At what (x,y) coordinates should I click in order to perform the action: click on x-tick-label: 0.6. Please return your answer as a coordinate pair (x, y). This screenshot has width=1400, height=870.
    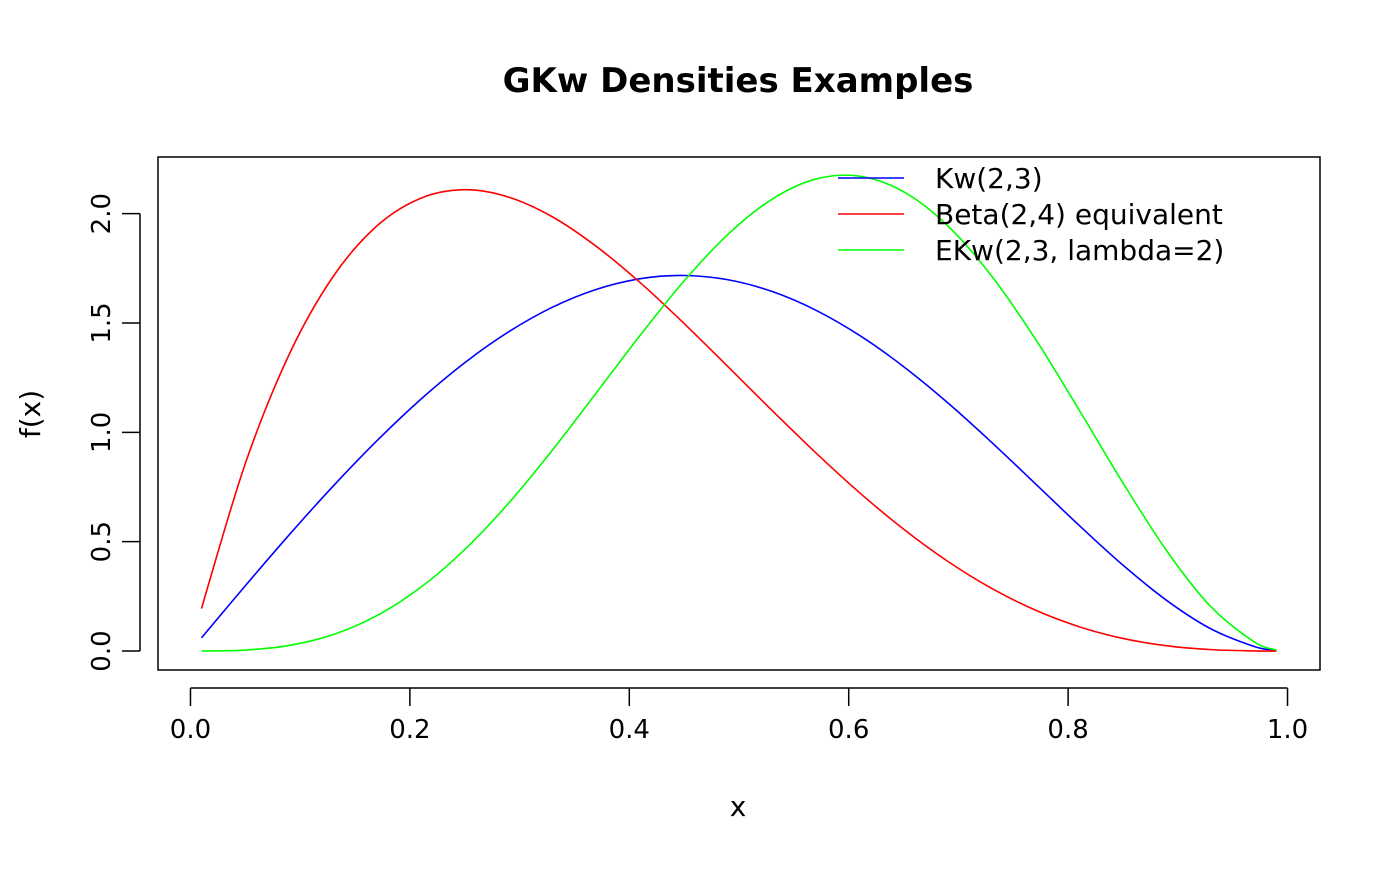
    Looking at the image, I should click on (848, 730).